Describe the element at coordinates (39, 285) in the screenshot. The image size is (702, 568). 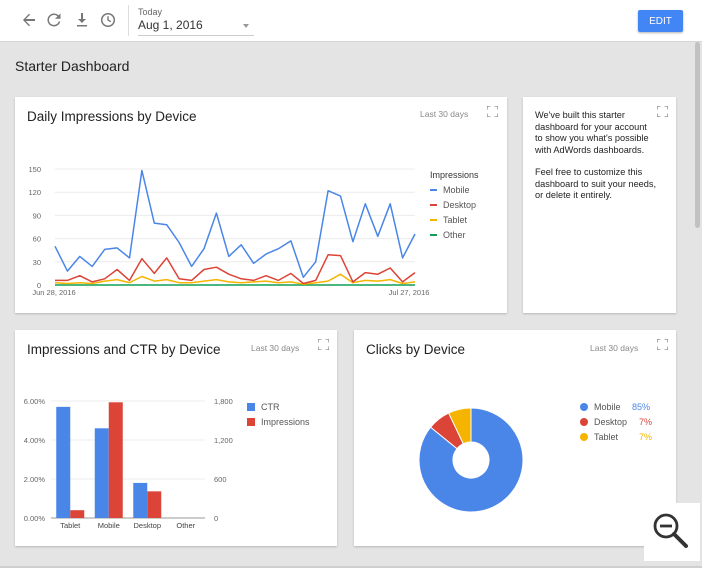
I see `y-tick-label: 0` at that location.